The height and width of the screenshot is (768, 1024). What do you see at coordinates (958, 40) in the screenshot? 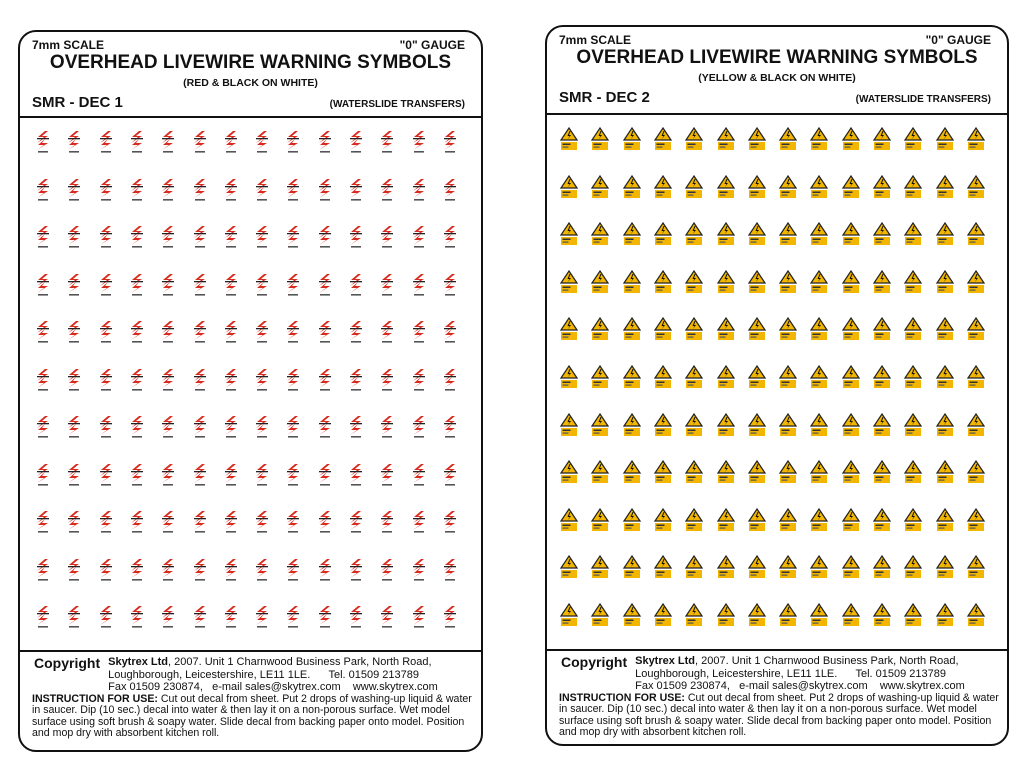
I see `gauge-label: "0" GAUGE` at bounding box center [958, 40].